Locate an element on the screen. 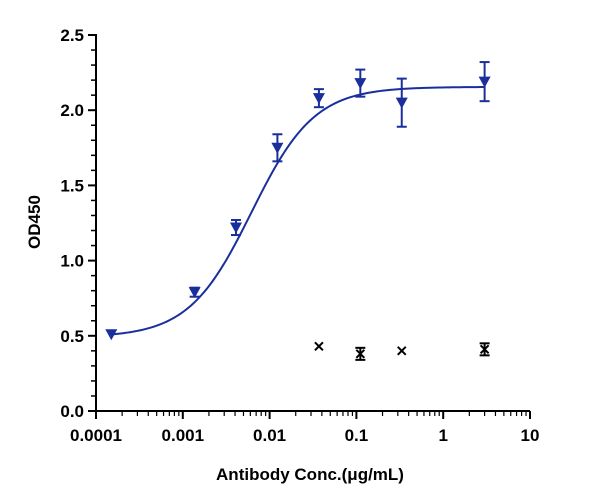 This screenshot has height=504, width=600. x-tick-label: 0.01 is located at coordinates (269, 435).